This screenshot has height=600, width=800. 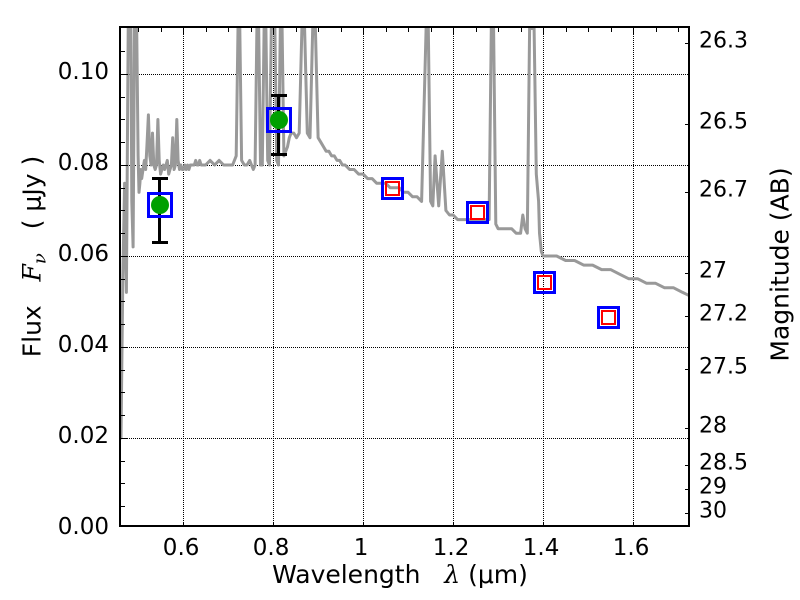 What do you see at coordinates (723, 314) in the screenshot?
I see `y-tick-label-right: 27.2` at bounding box center [723, 314].